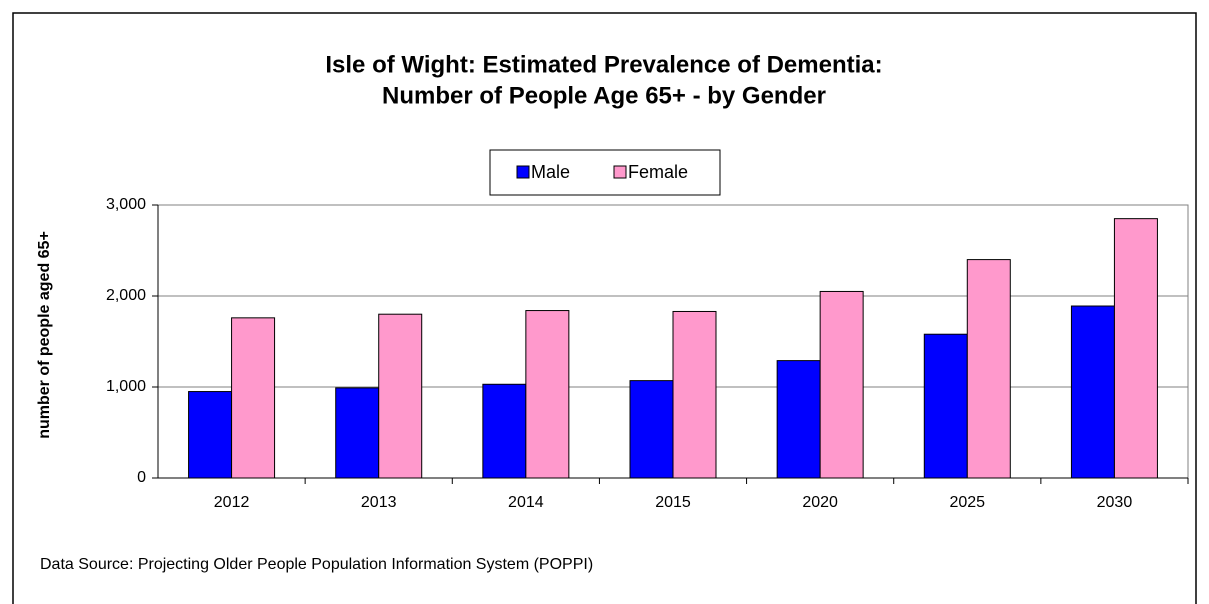  I want to click on x-tick-label: 2025, so click(967, 502).